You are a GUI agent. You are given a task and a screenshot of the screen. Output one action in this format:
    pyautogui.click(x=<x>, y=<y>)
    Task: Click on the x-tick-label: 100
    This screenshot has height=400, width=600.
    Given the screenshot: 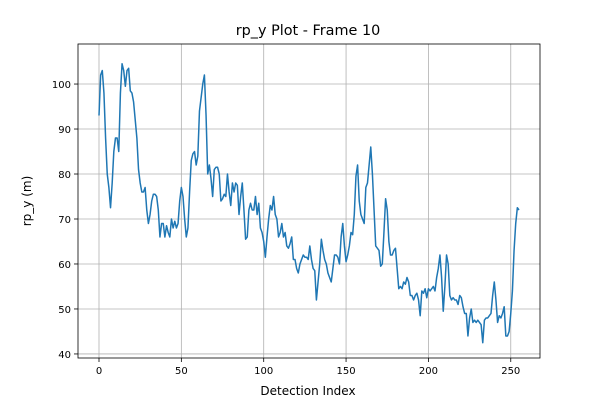 What is the action you would take?
    pyautogui.click(x=263, y=371)
    